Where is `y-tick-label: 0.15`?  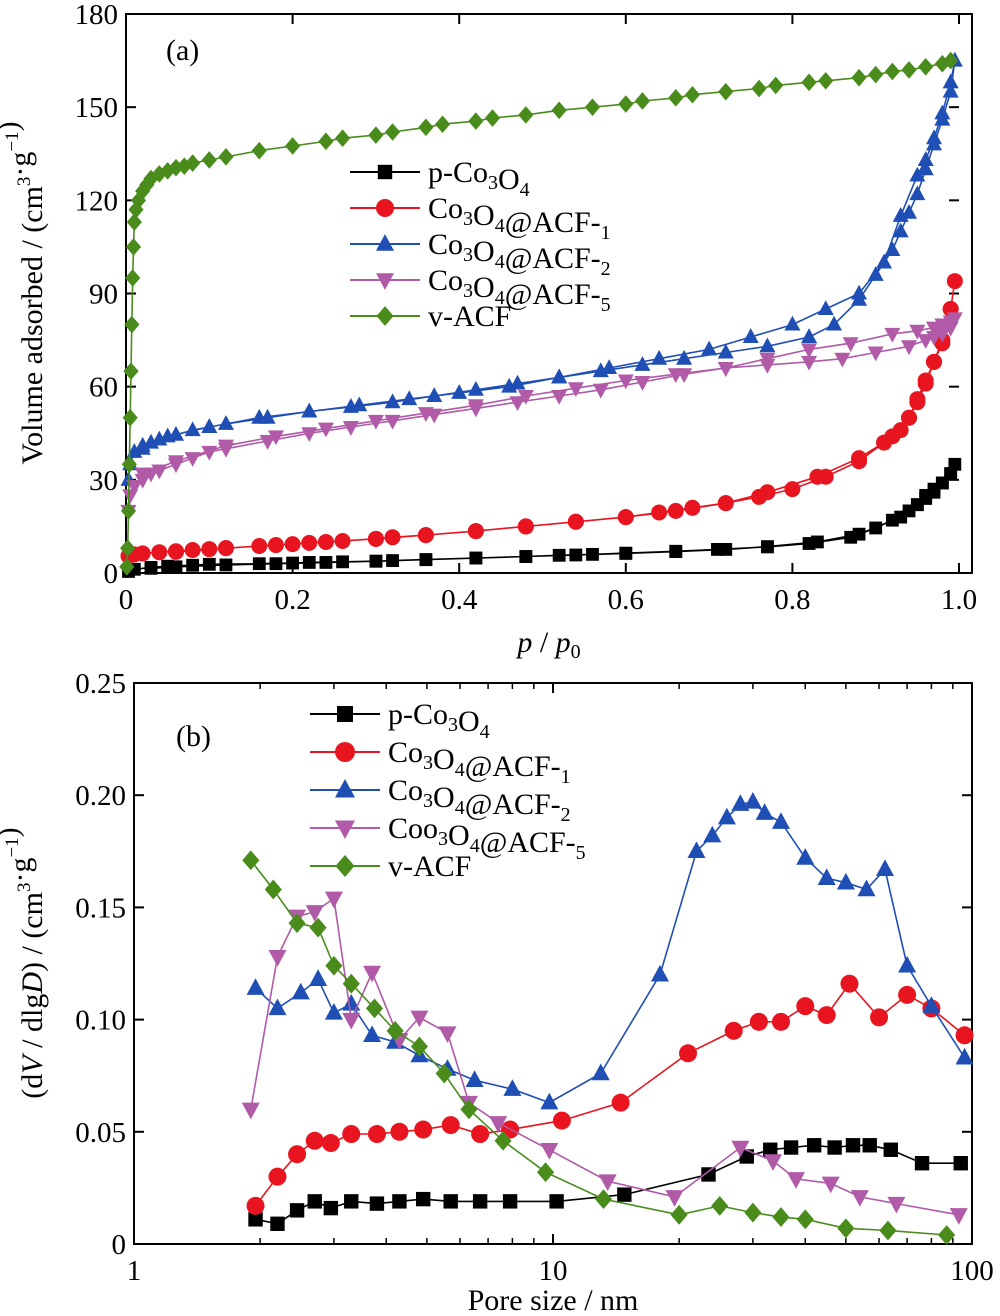 y-tick-label: 0.15 is located at coordinates (100, 908).